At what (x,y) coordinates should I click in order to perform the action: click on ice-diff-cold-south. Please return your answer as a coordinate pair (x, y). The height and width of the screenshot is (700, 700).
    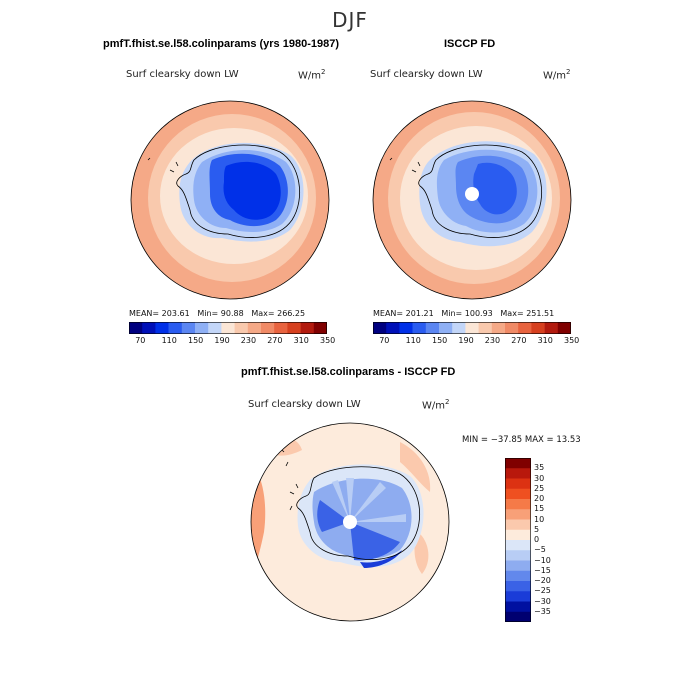
    Looking at the image, I should click on (375, 541).